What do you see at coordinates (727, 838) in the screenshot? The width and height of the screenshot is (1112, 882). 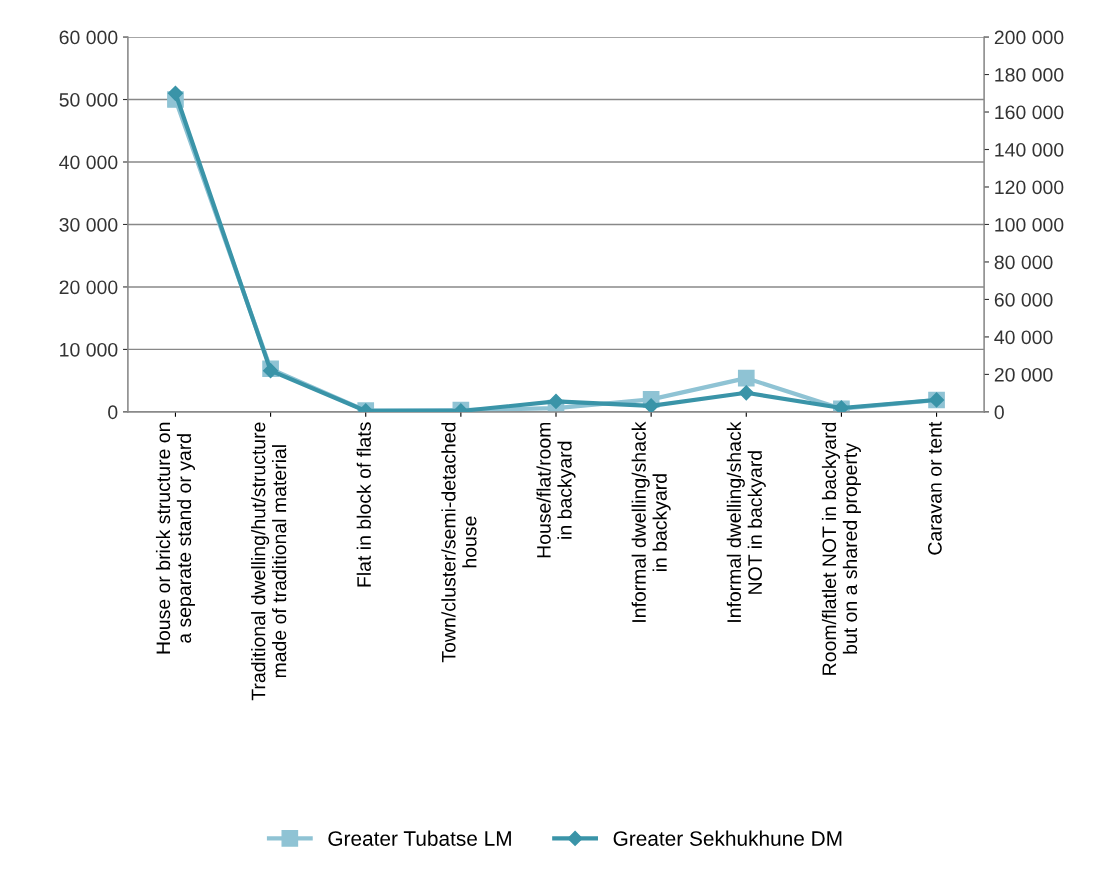 I see `legend-label: Greater Sekhukhune DM` at bounding box center [727, 838].